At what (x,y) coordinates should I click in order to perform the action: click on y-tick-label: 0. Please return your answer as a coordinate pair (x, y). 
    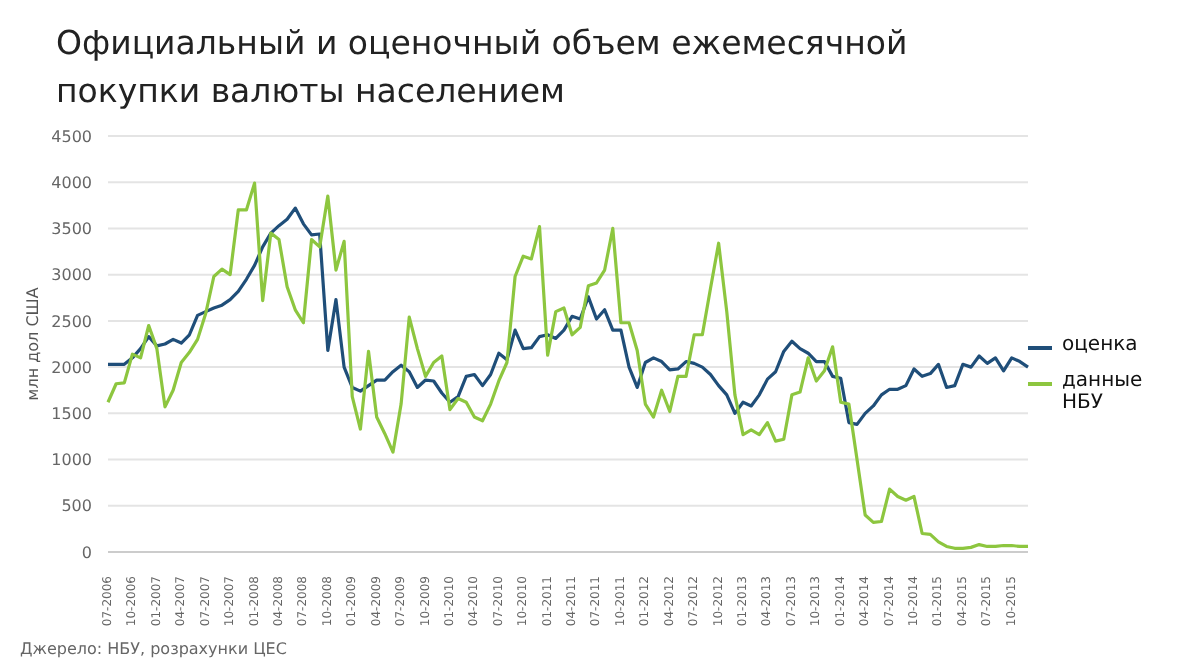
    Looking at the image, I should click on (86, 552).